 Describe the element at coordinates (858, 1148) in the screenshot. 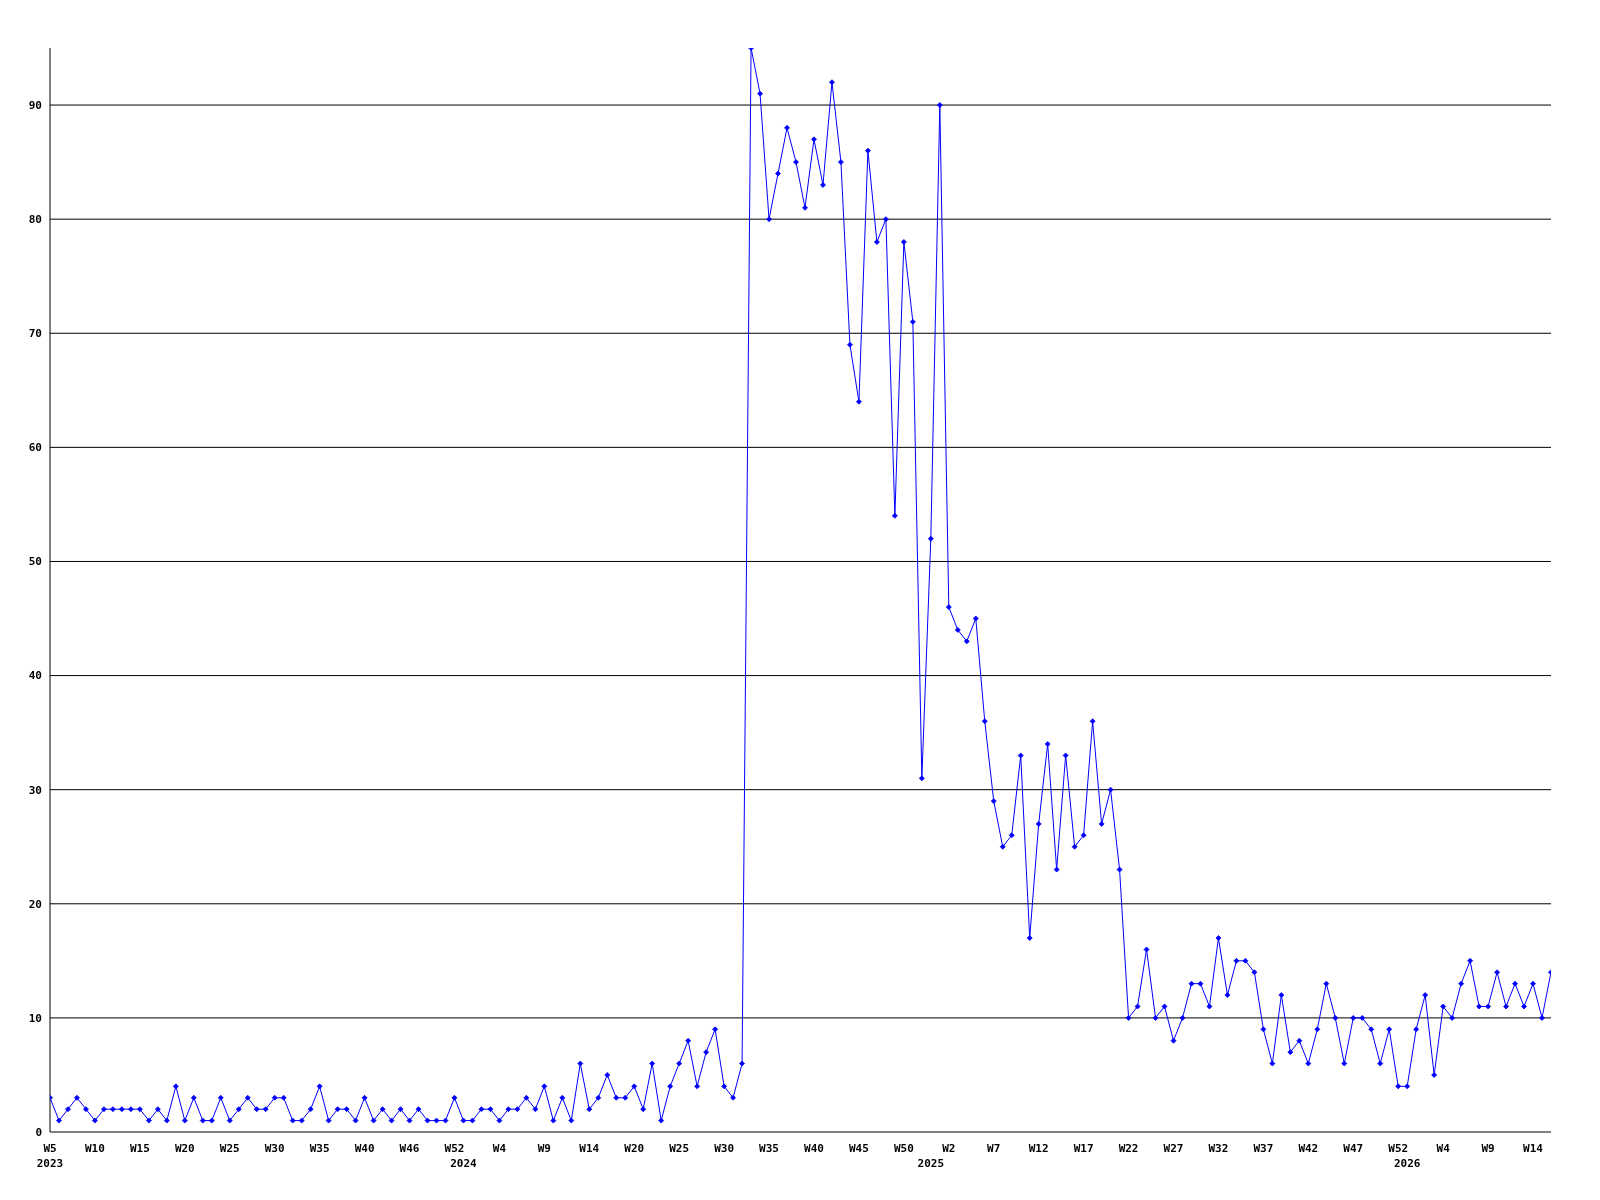

I see `x-tick-label: W45` at that location.